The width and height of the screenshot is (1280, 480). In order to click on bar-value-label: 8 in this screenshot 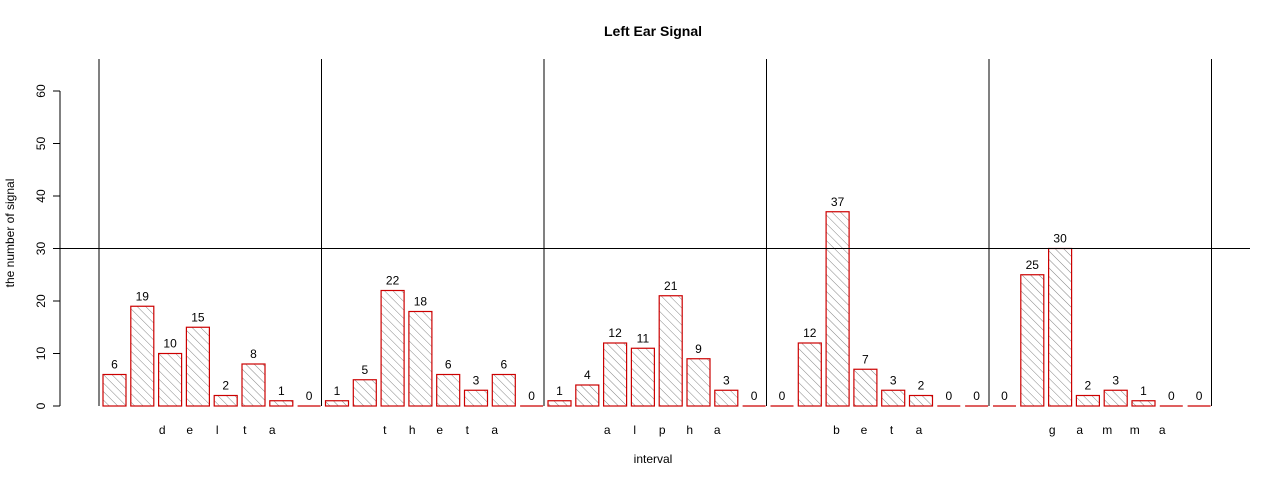, I will do `click(253, 354)`.